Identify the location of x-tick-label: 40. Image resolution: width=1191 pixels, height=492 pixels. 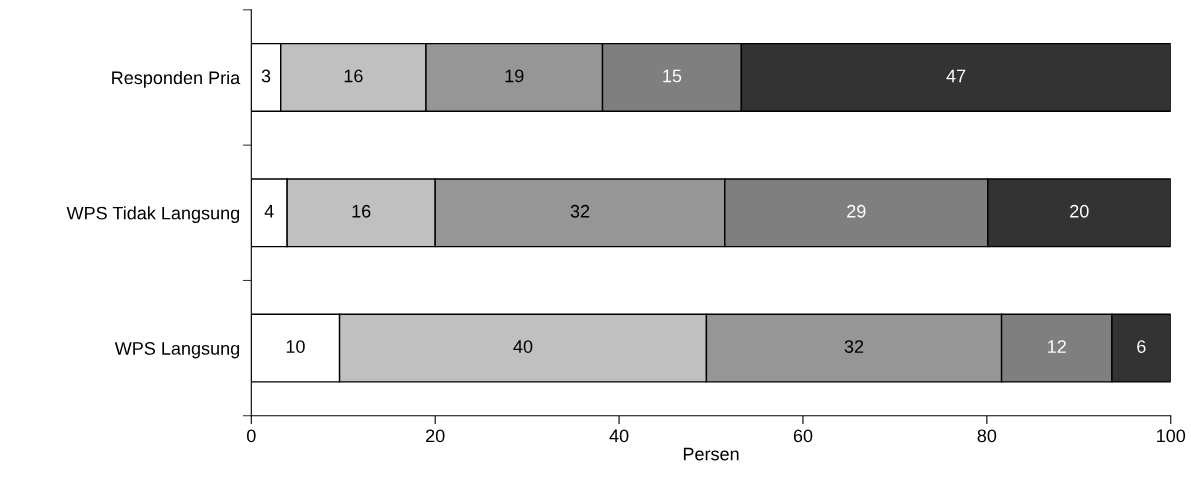
(619, 436).